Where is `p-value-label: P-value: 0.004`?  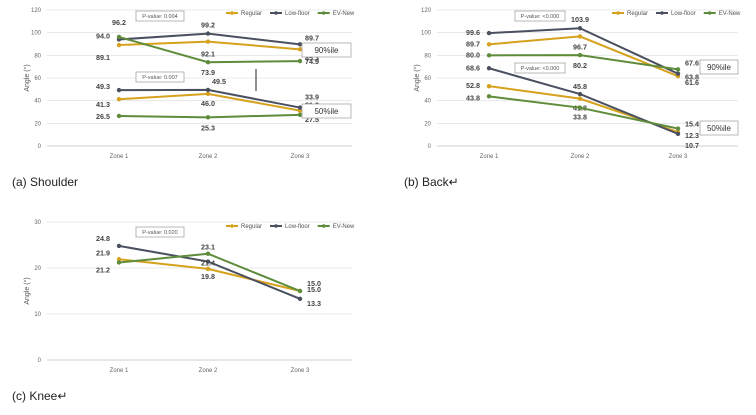 p-value-label: P-value: 0.004 is located at coordinates (159, 17).